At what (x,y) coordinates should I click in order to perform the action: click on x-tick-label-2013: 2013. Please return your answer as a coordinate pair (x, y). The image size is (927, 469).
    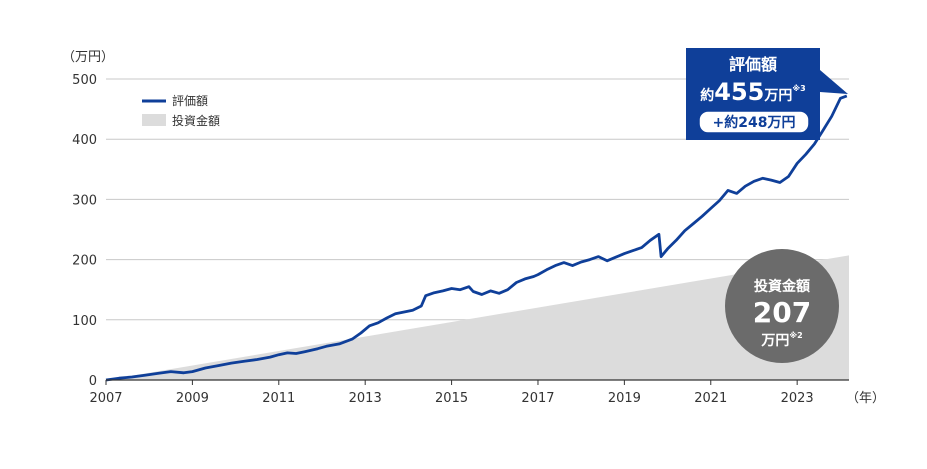
    Looking at the image, I should click on (365, 398).